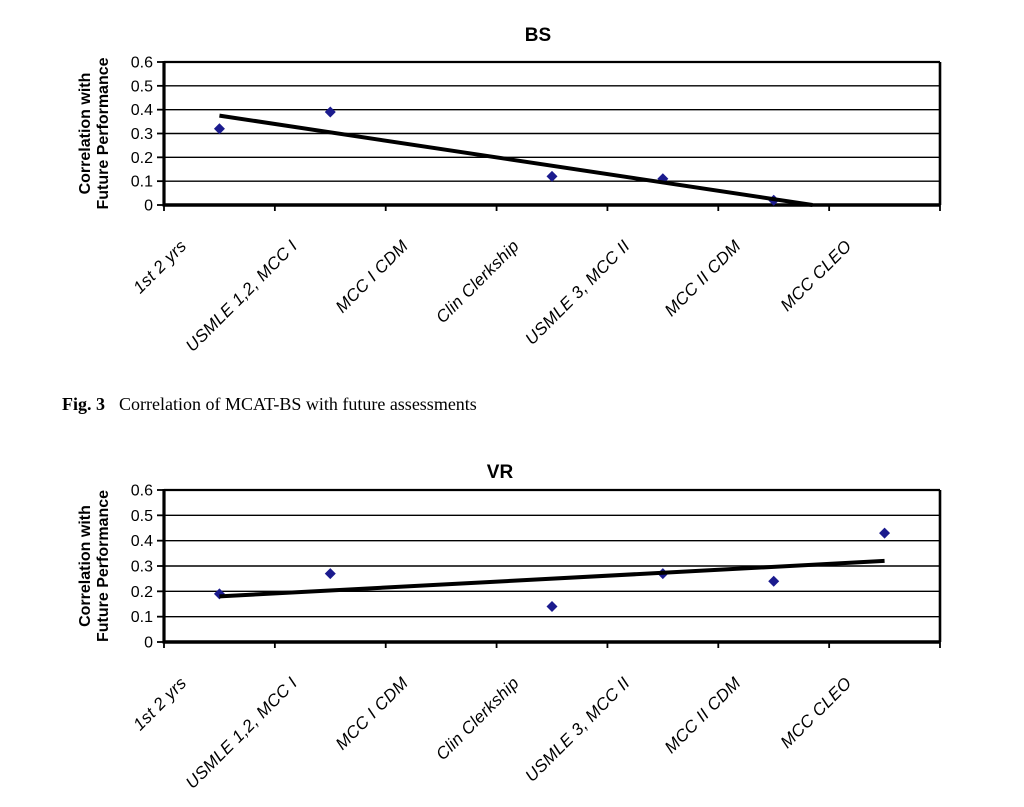 The height and width of the screenshot is (807, 1024). What do you see at coordinates (103, 566) in the screenshot?
I see `vr-y-axis-title-line2: Future Performance` at bounding box center [103, 566].